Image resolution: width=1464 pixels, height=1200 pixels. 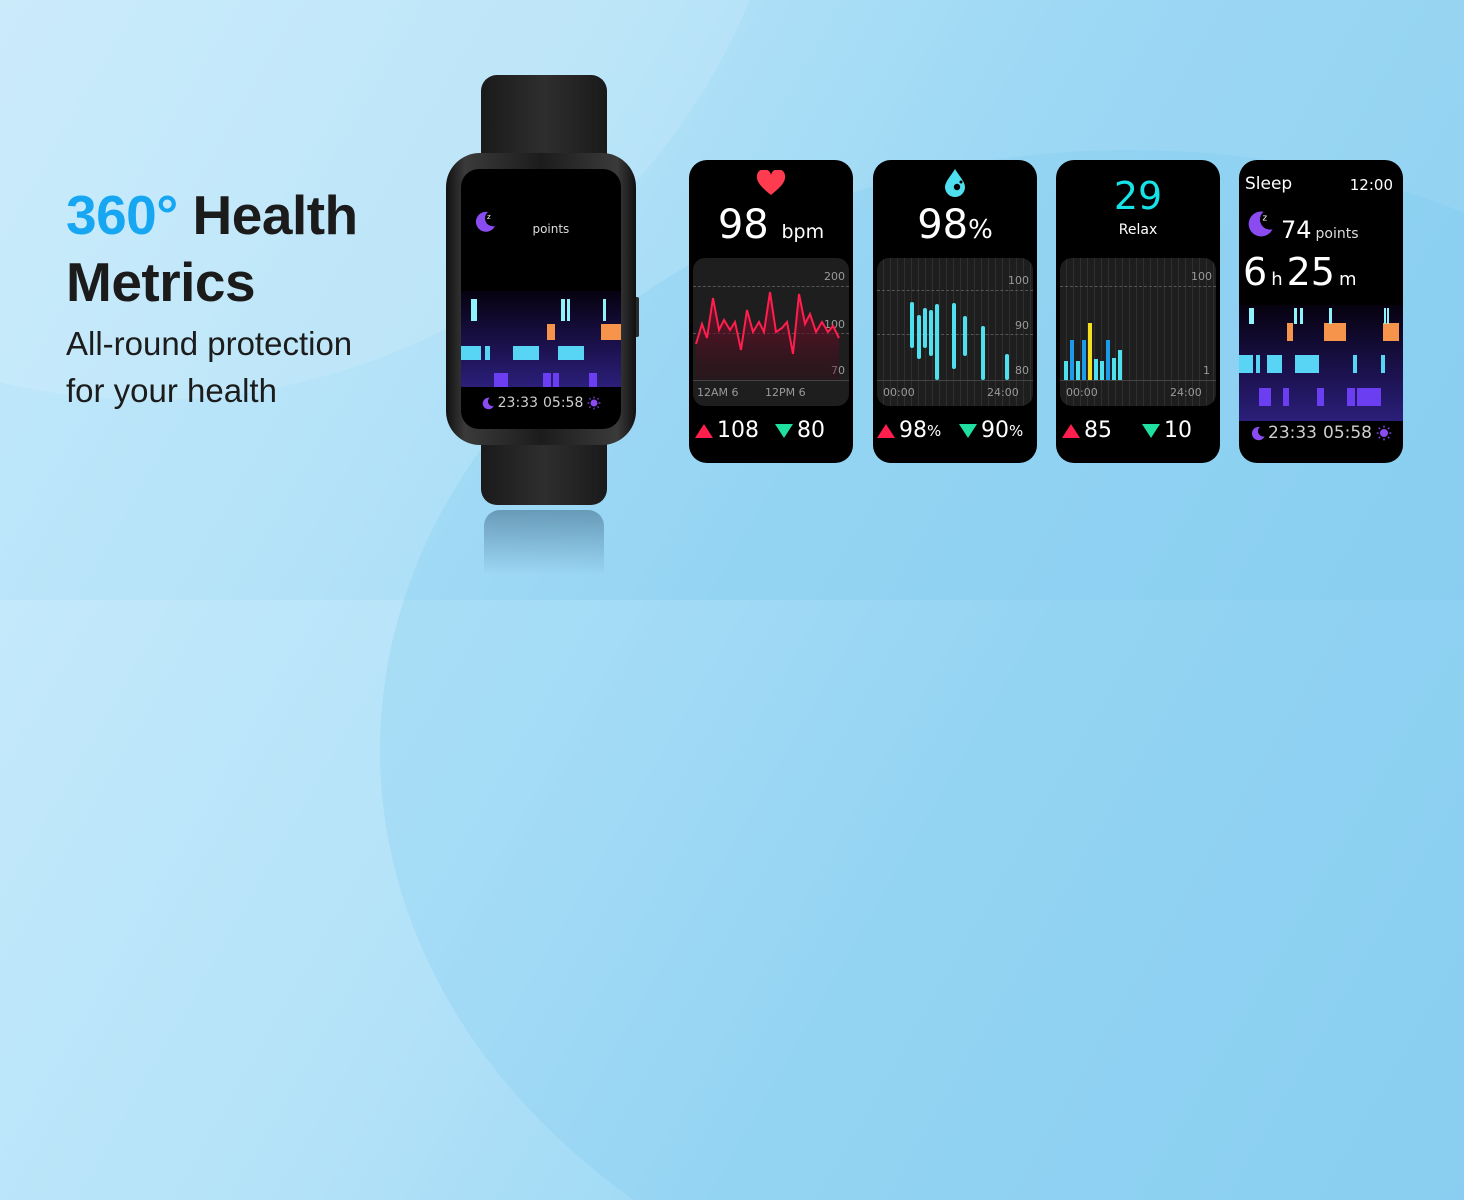 I want to click on headline-subtitle: All-round protection for your health, so click(x=209, y=367).